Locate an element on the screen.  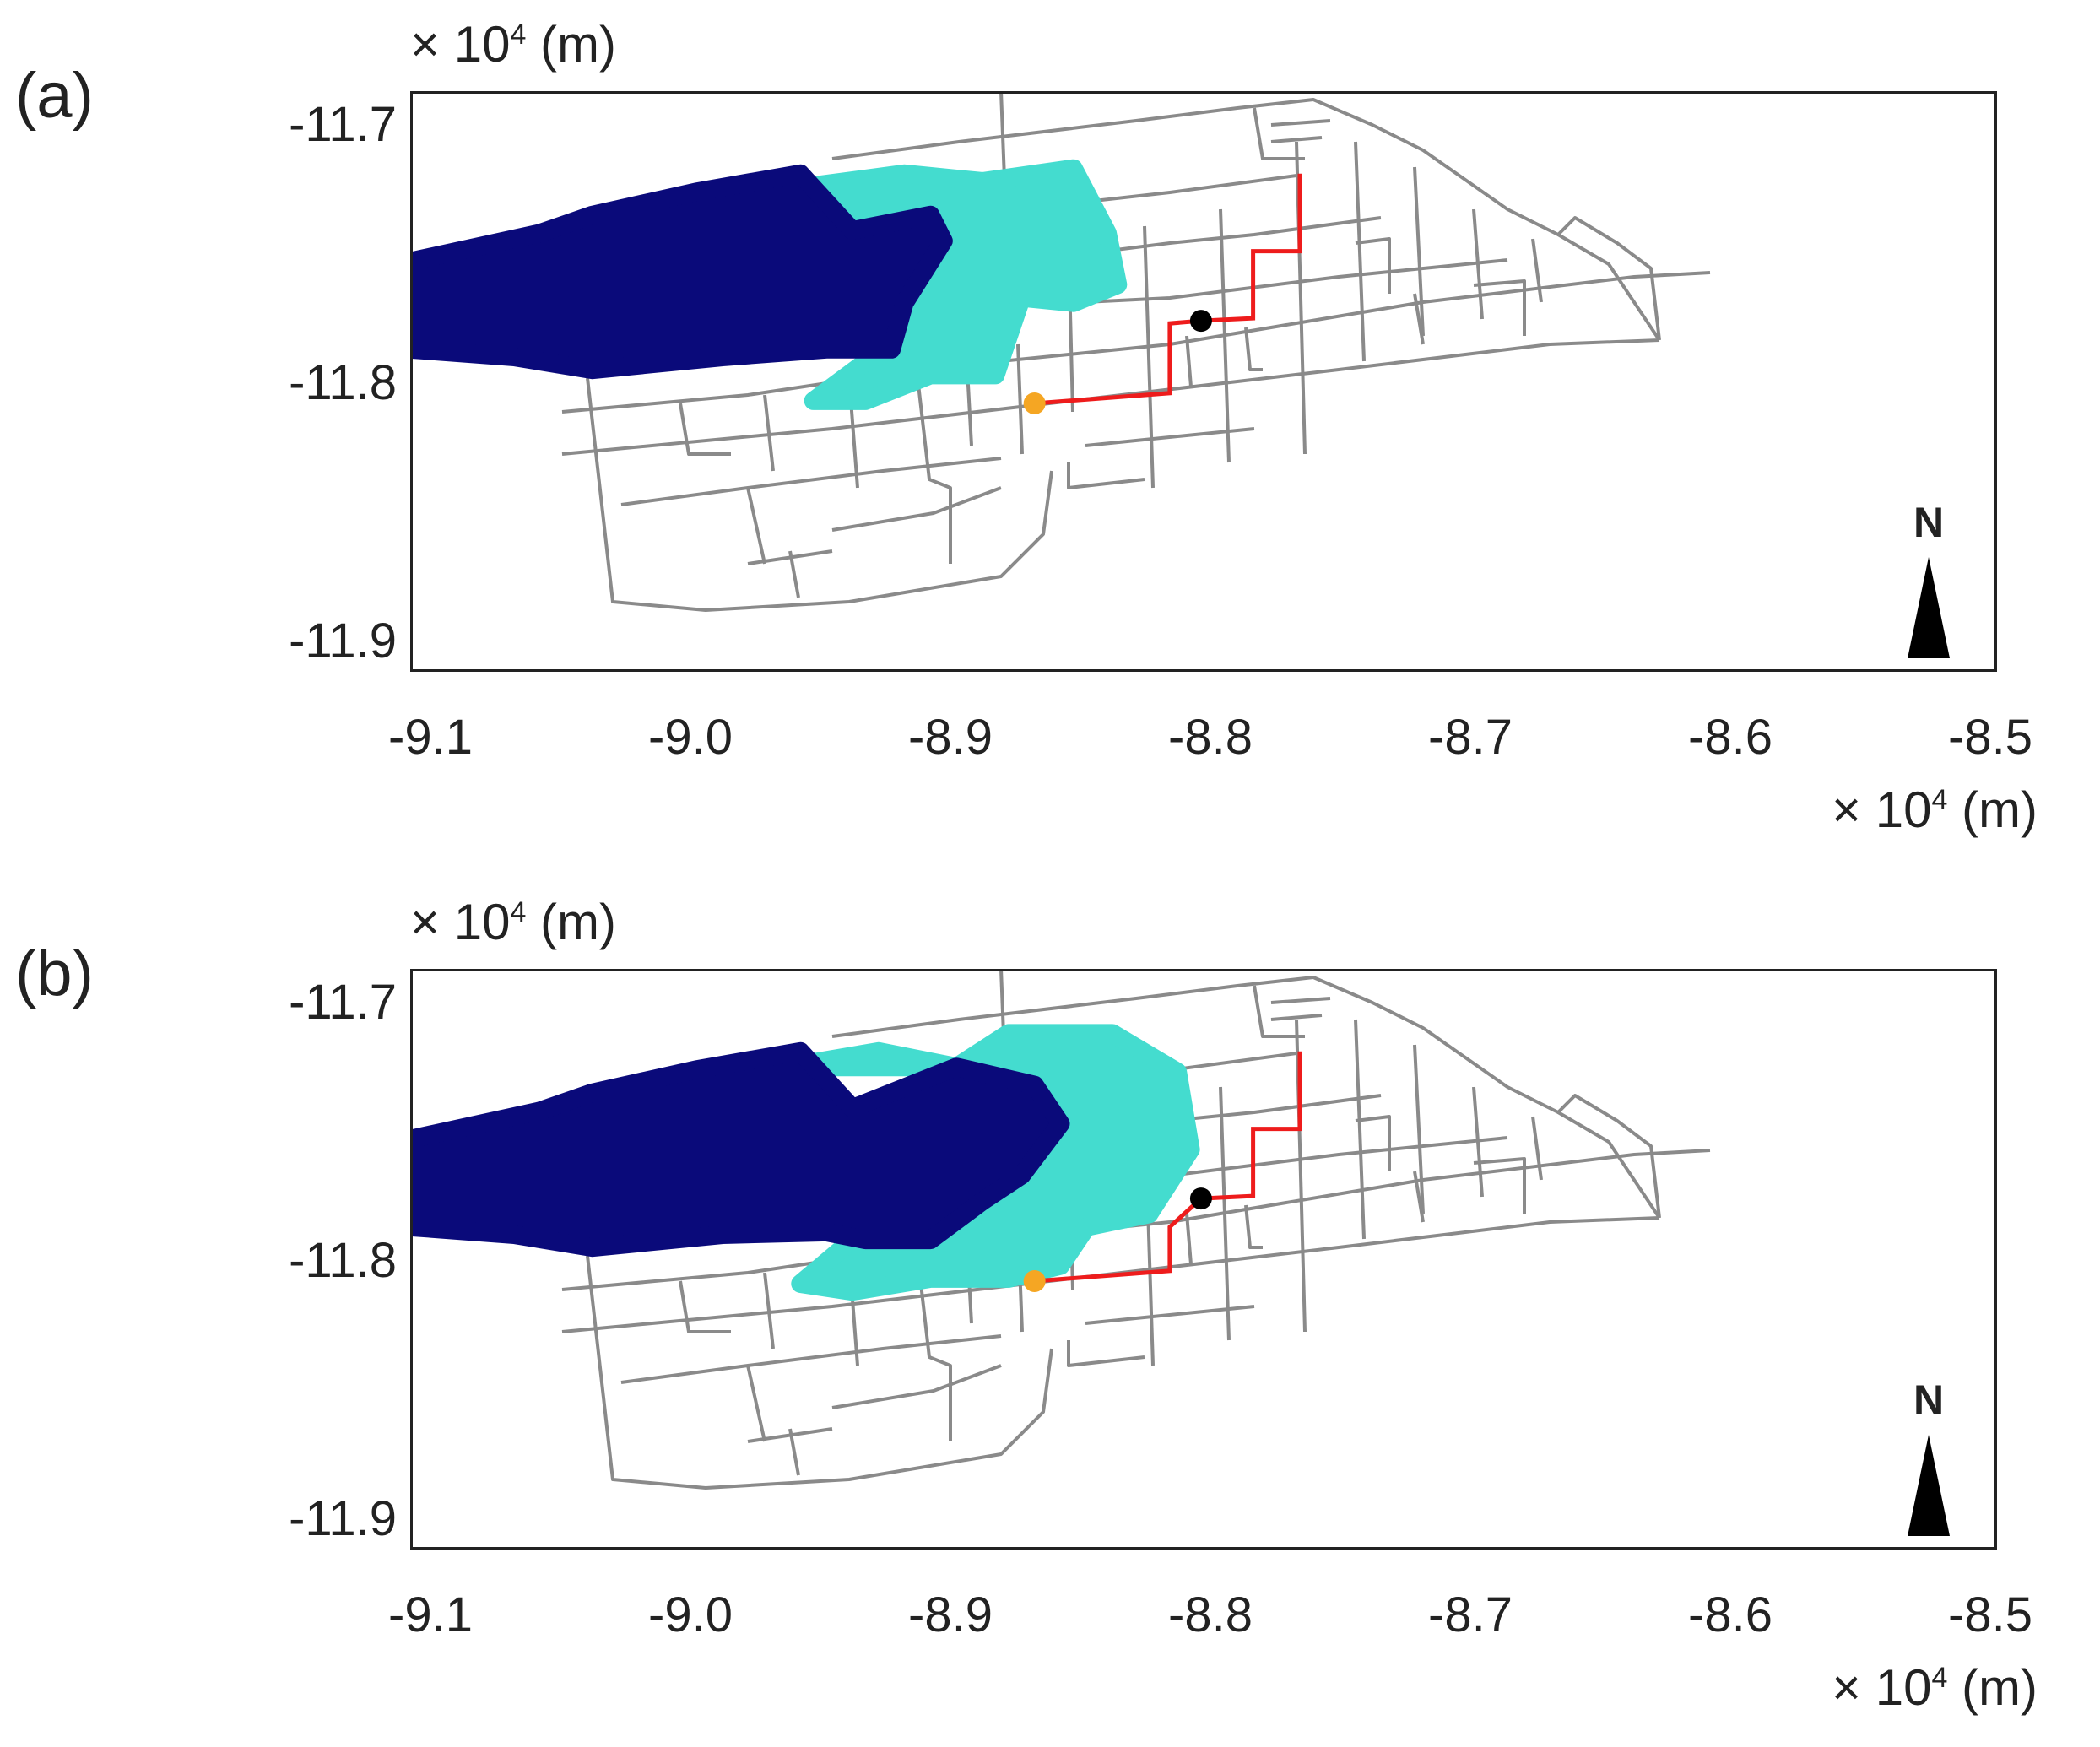
panel-label: (a) is located at coordinates (54, 96).